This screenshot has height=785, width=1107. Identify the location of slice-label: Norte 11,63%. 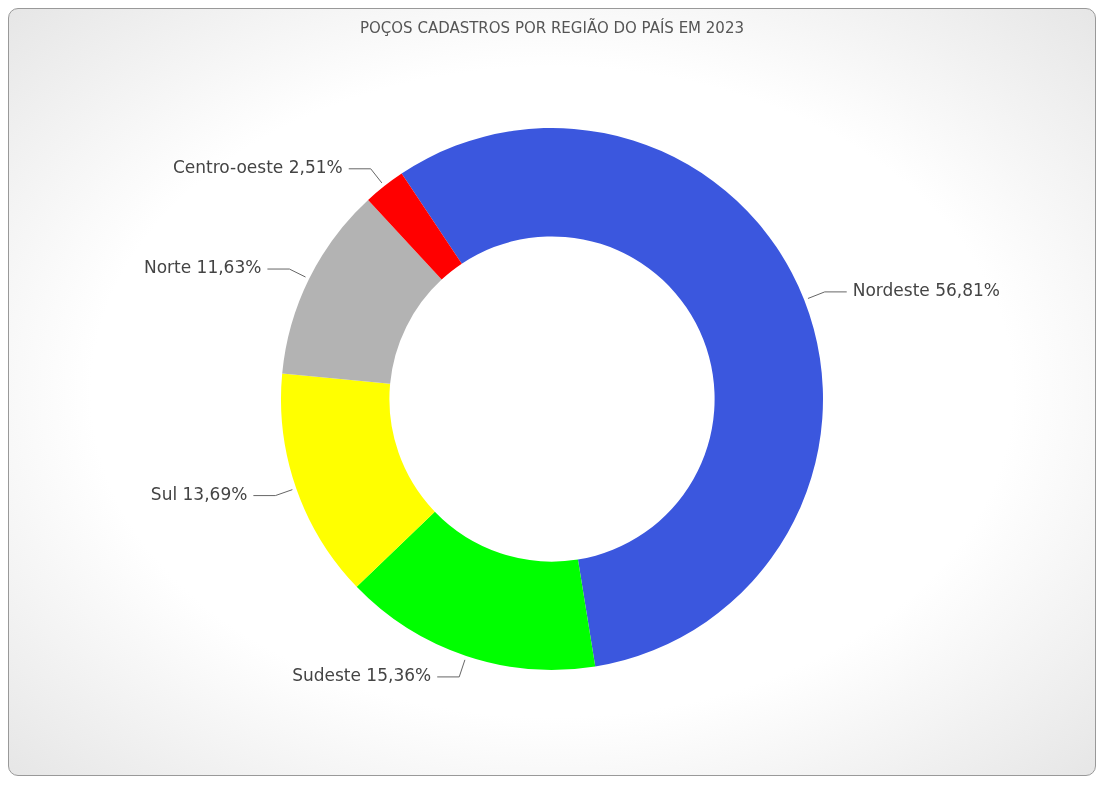
(202, 267).